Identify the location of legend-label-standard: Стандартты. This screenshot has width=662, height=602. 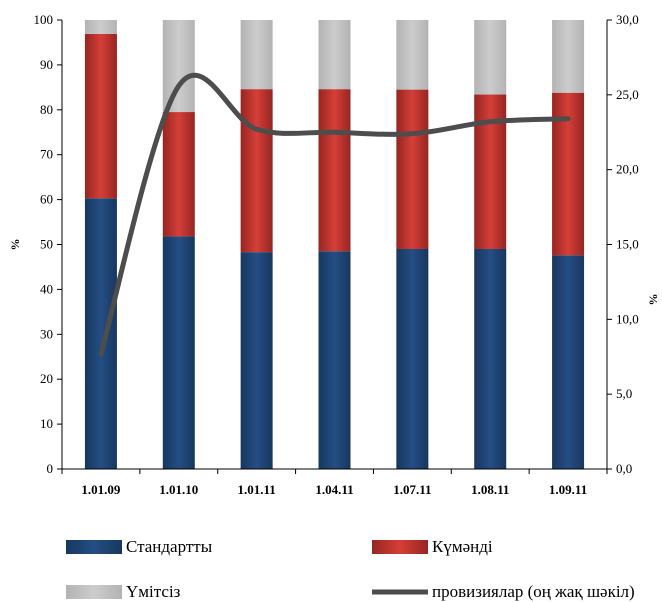
(169, 547).